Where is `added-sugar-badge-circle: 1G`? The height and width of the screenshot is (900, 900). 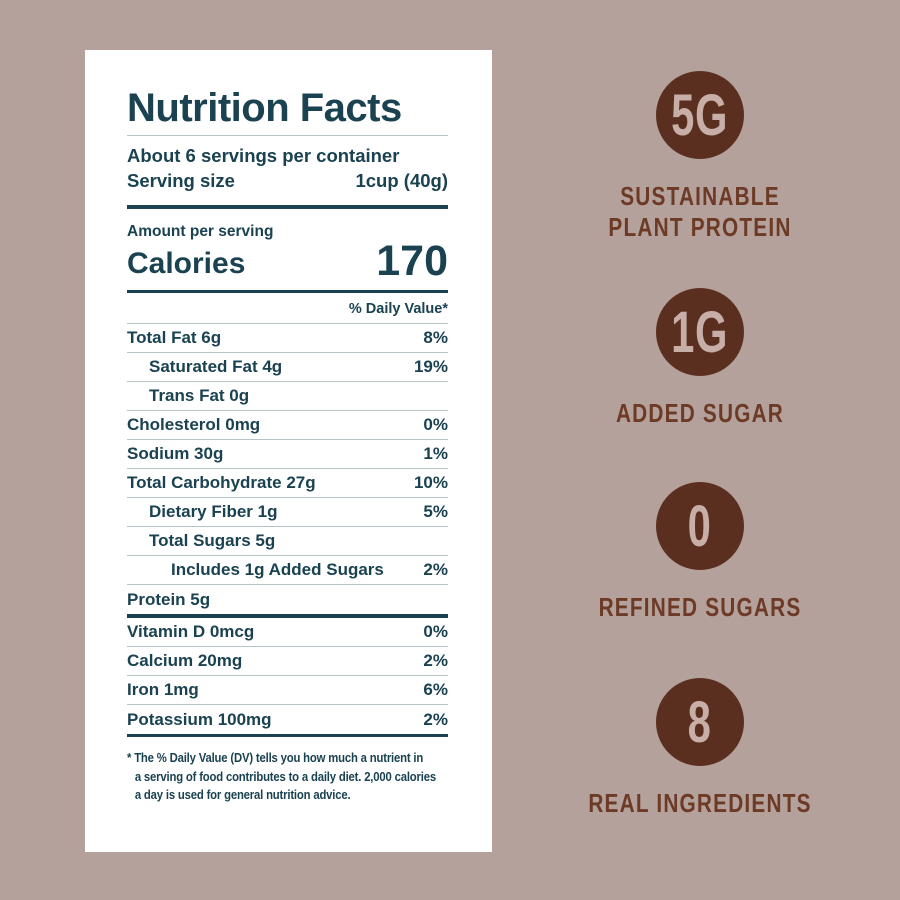
added-sugar-badge-circle: 1G is located at coordinates (700, 332).